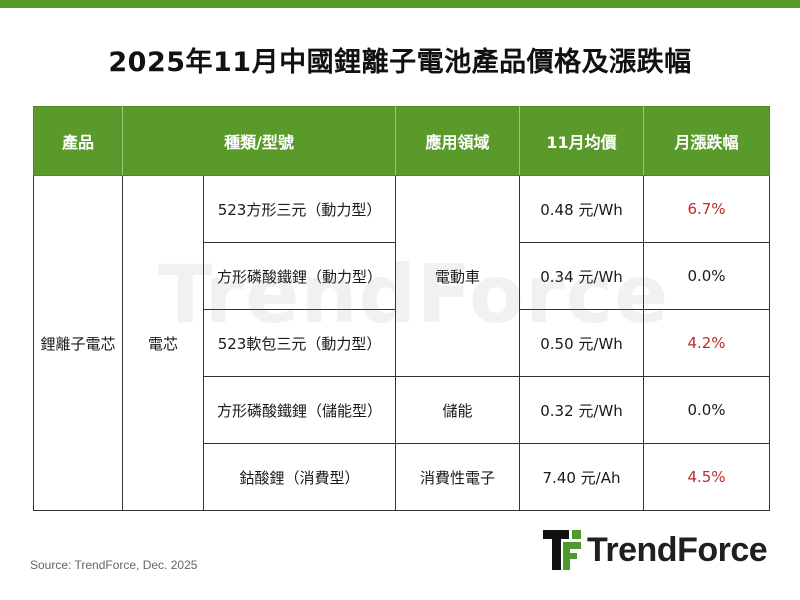  I want to click on product-cell: 鋰離子電芯, so click(78, 343).